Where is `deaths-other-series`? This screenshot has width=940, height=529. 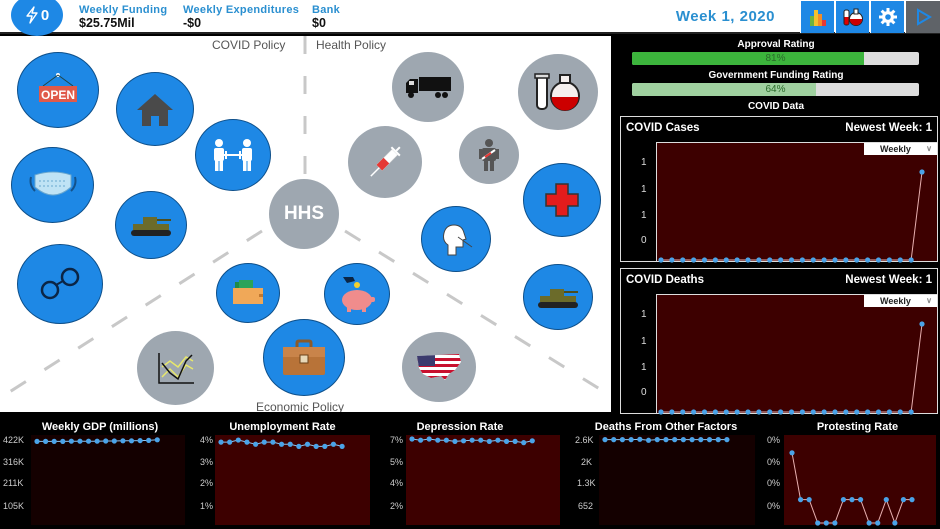 deaths-other-series is located at coordinates (666, 439).